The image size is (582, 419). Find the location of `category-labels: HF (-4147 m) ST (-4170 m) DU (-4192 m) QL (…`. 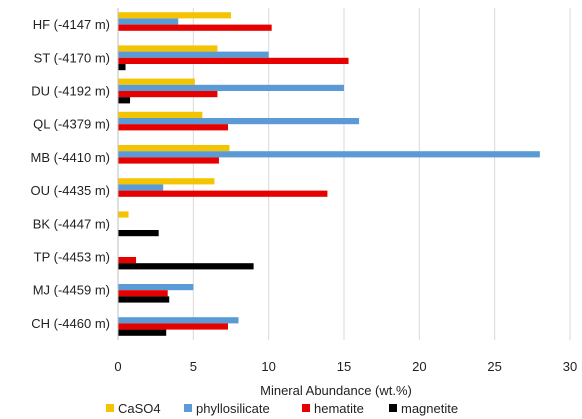

category-labels: HF (-4147 m) ST (-4170 m) DU (-4192 m) QL (… is located at coordinates (70, 174).